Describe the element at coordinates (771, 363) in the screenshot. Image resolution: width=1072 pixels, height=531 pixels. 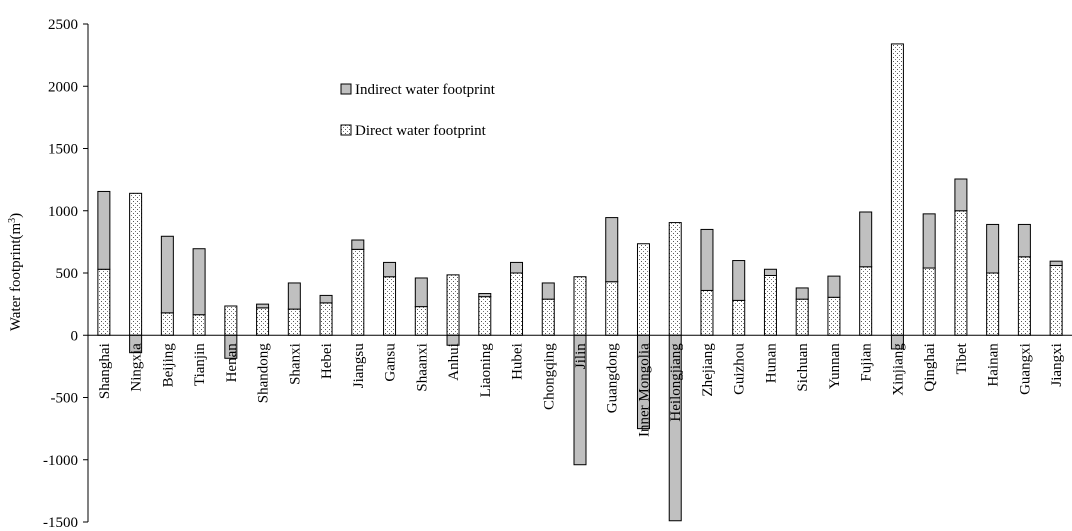
I see `x-tick-label: Hunan` at that location.